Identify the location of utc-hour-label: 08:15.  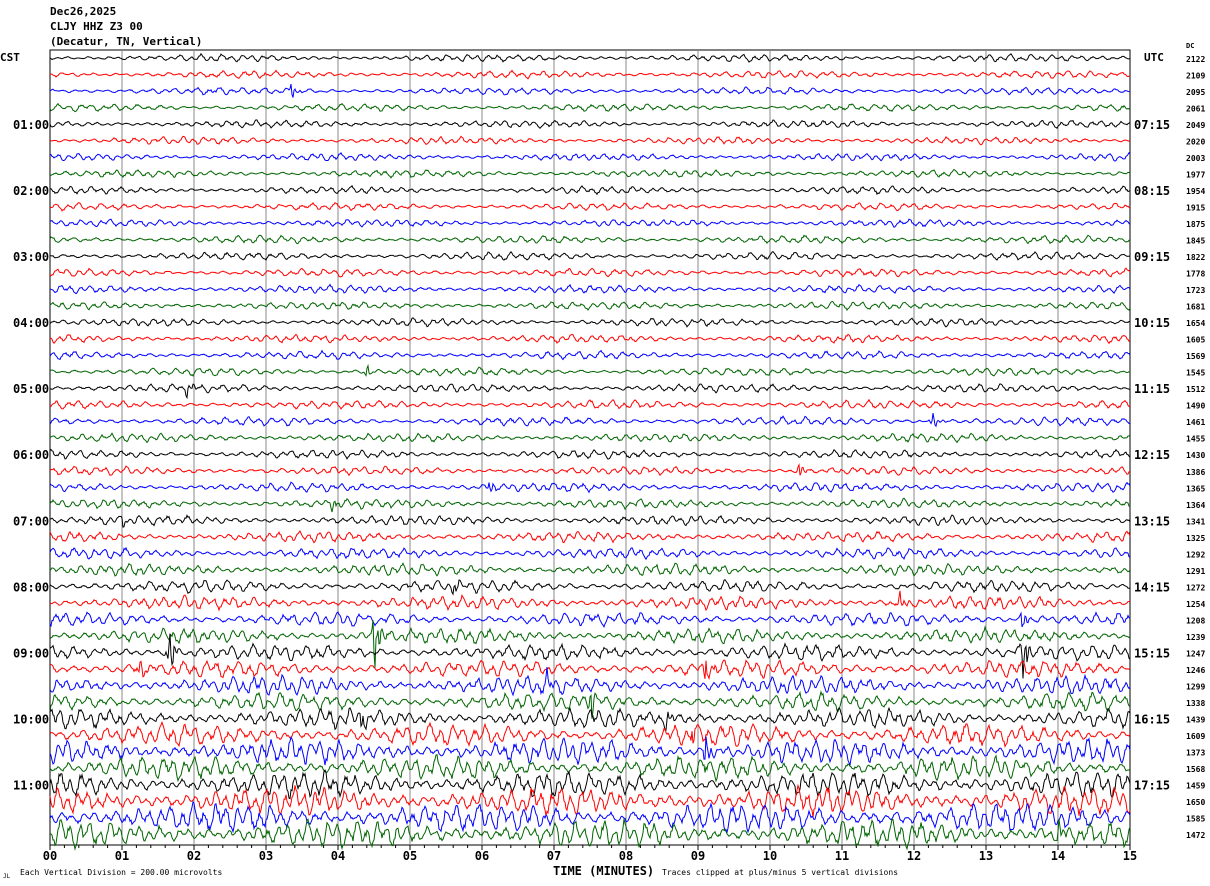
(1152, 191).